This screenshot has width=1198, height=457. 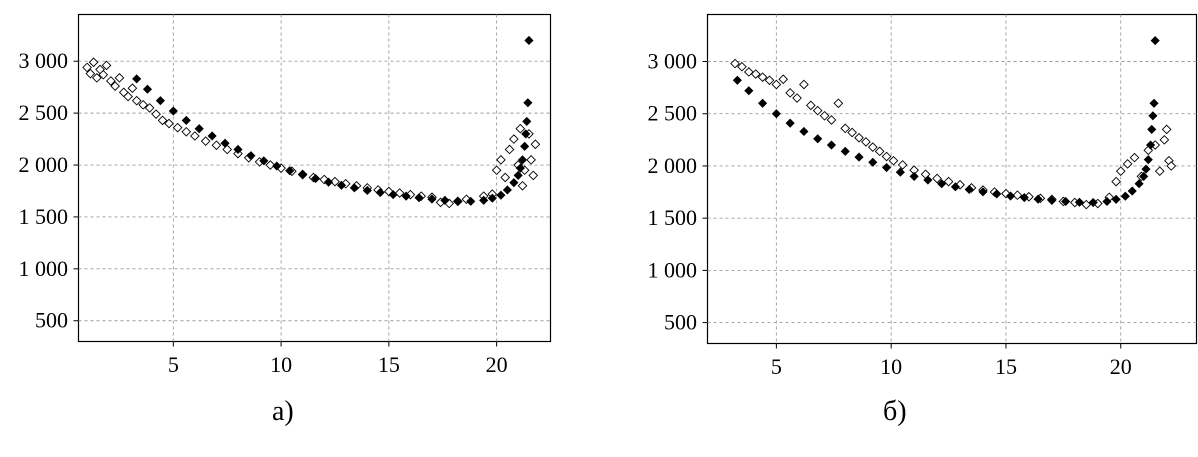 What do you see at coordinates (673, 217) in the screenshot?
I see `y-tick-label: 1 500` at bounding box center [673, 217].